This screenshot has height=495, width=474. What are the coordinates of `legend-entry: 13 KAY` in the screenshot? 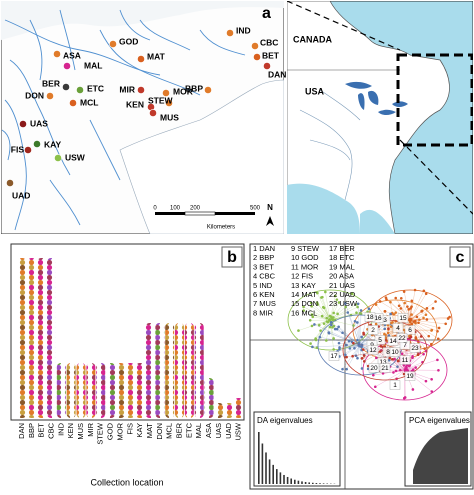 It's located at (303, 285).